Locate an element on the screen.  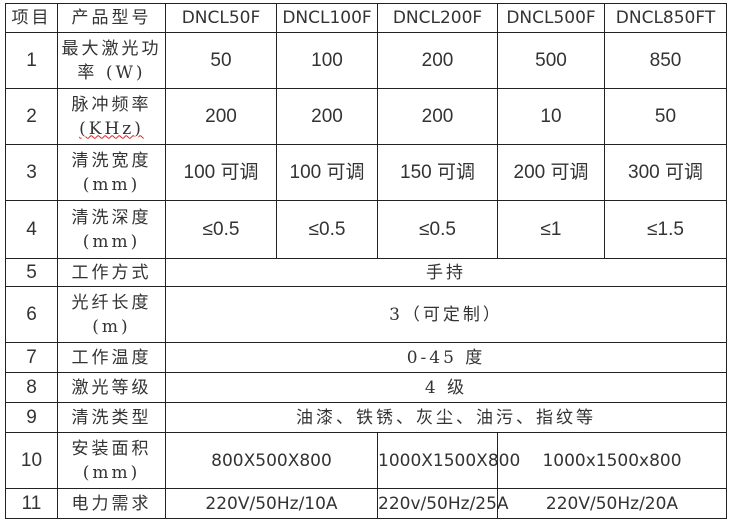
row-label: 最大激光功率 (W) is located at coordinates (111, 60).